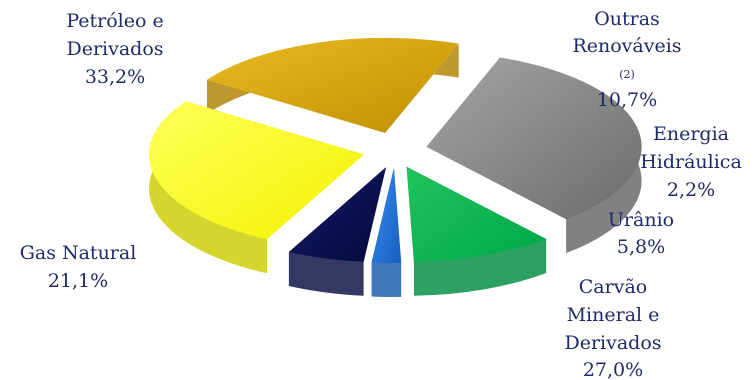  I want to click on label-gas-line1: Gas Natural, so click(78, 253).